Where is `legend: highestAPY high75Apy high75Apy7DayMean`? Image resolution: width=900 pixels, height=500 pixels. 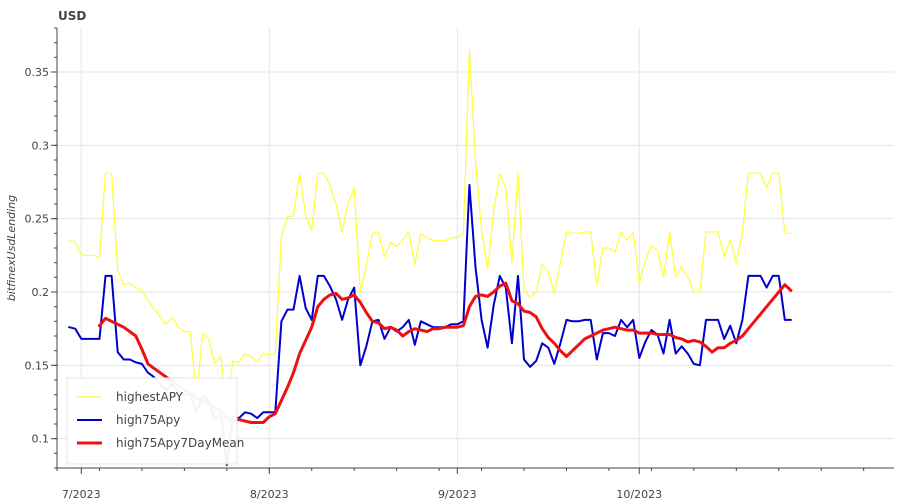 legend: highestAPY high75Apy high75Apy7DayMean is located at coordinates (155, 421).